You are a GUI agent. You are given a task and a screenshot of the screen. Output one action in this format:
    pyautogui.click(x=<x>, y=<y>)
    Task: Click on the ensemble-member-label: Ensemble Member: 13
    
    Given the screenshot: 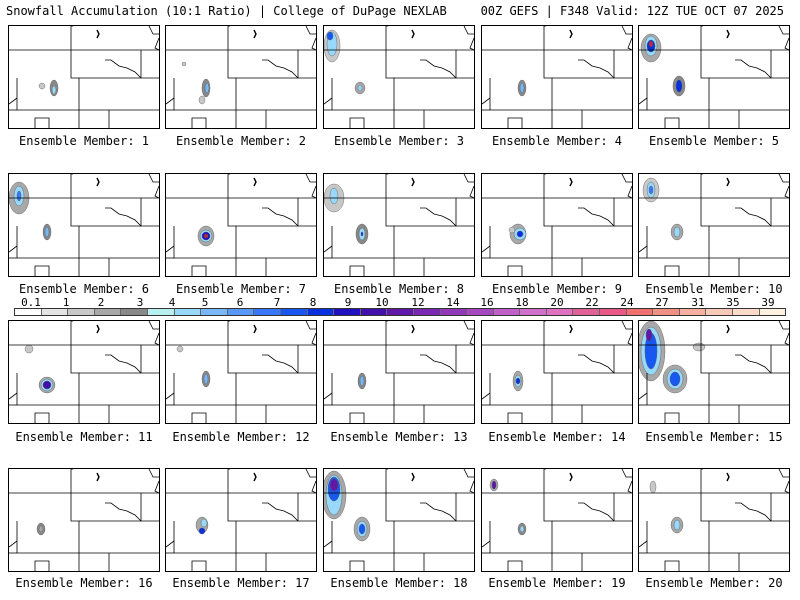 What is the action you would take?
    pyautogui.click(x=399, y=437)
    